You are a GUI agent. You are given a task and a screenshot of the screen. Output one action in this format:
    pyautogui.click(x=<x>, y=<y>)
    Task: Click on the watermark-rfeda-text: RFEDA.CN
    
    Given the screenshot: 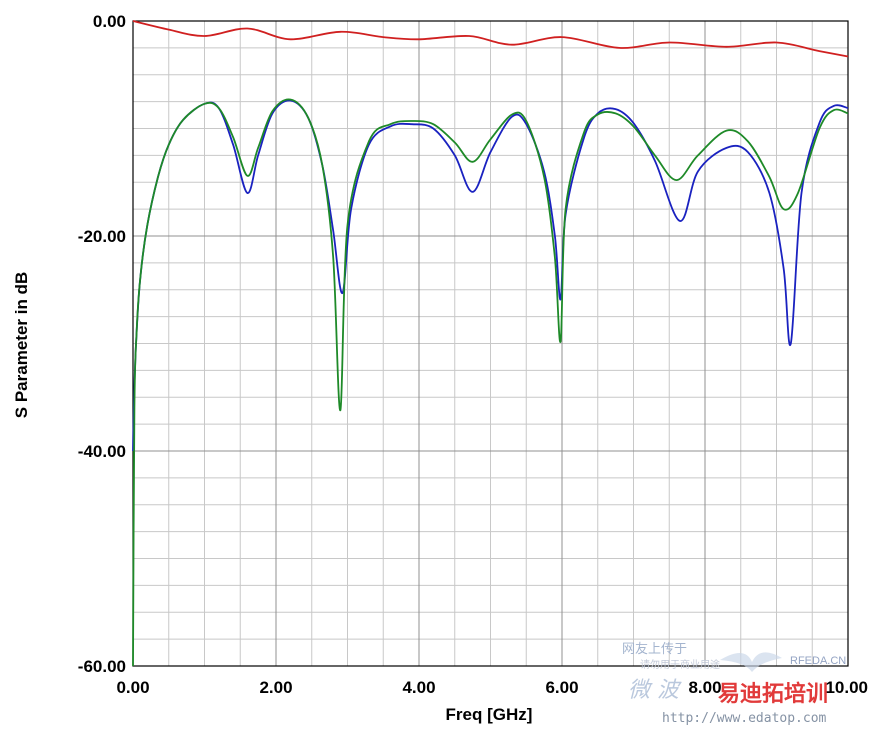 What is the action you would take?
    pyautogui.click(x=818, y=661)
    